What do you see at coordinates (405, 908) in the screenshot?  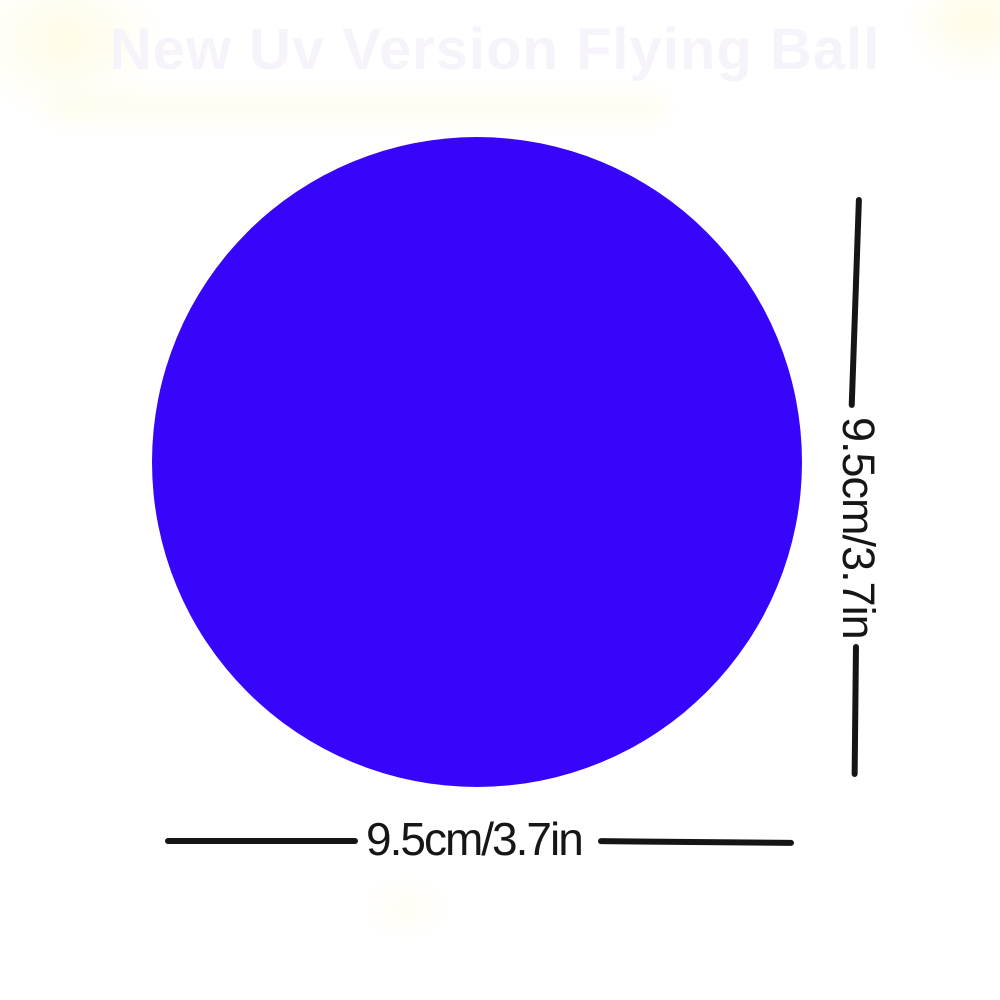 I see `smudge-bottom` at bounding box center [405, 908].